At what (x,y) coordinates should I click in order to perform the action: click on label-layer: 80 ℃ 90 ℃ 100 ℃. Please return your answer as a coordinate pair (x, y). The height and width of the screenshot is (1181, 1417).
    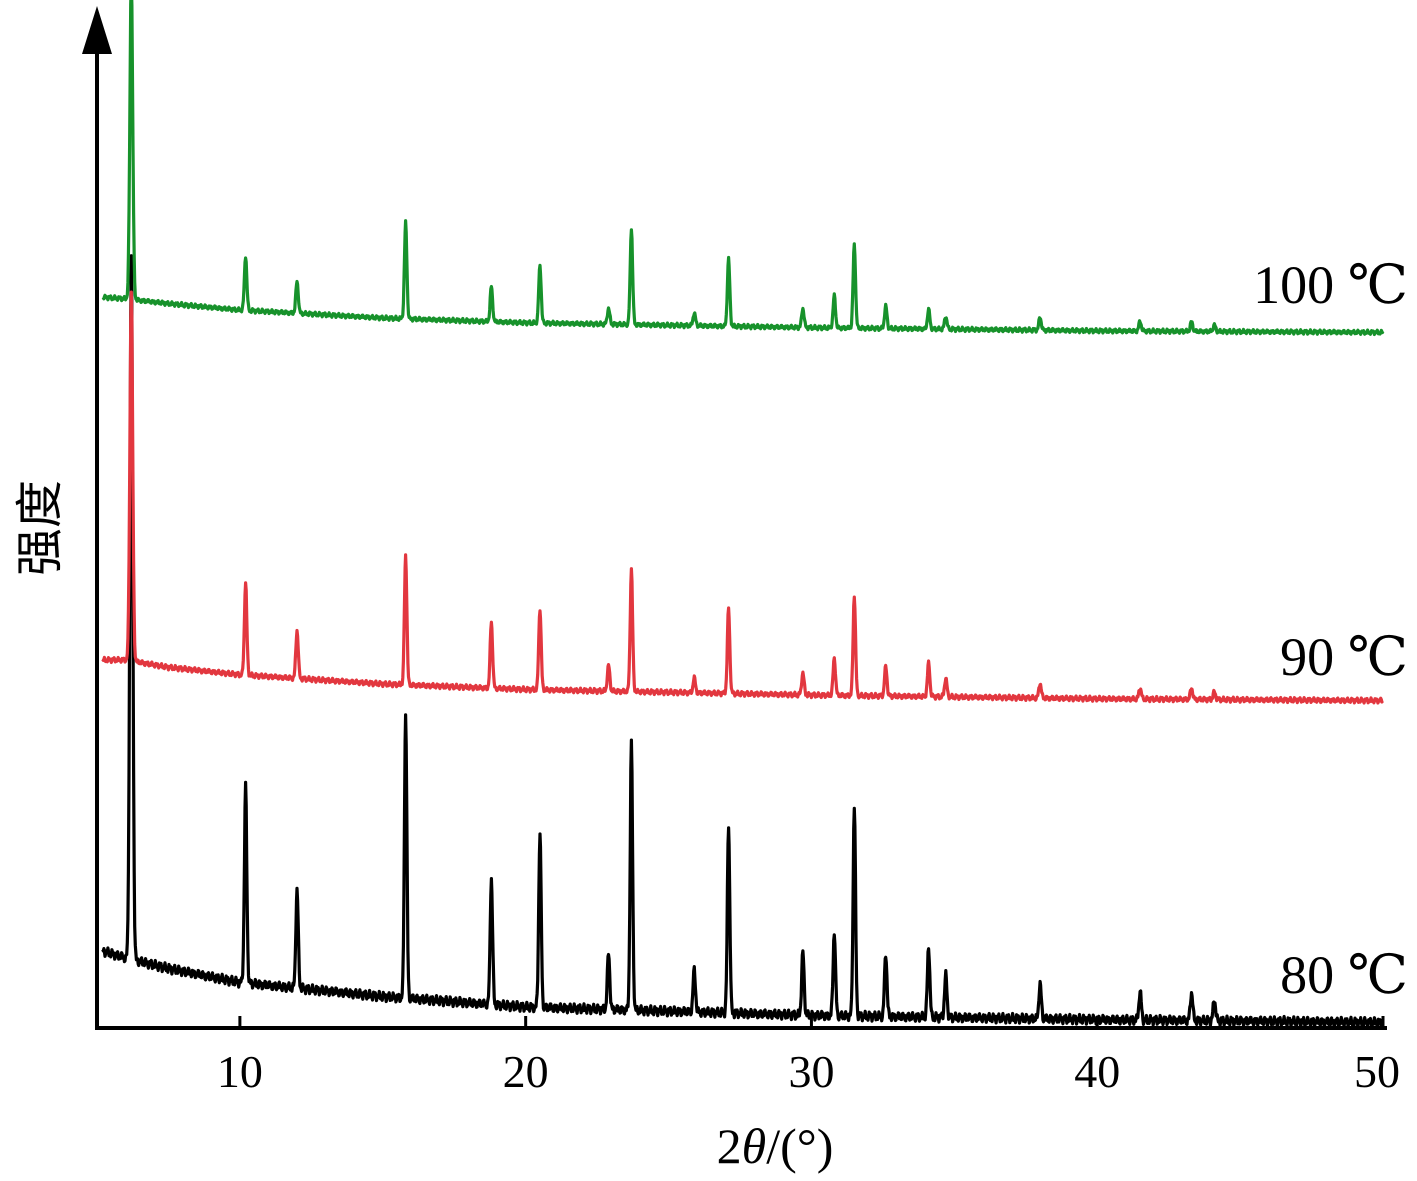
    Looking at the image, I should click on (1330, 630).